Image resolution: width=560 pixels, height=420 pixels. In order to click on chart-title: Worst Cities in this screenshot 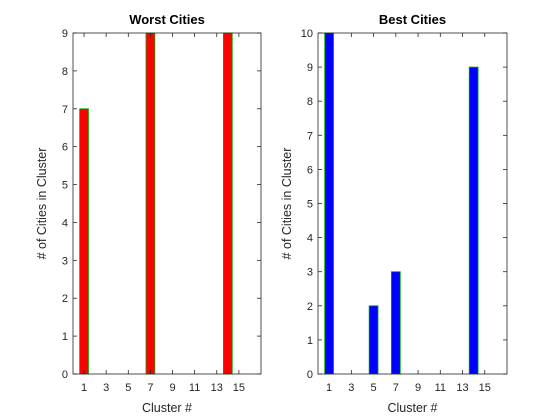, I will do `click(167, 19)`.